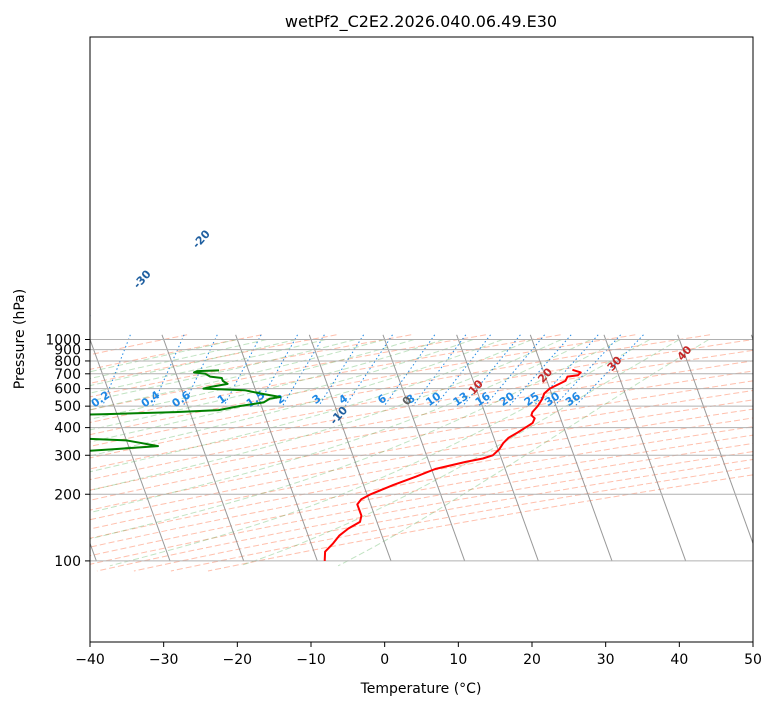 This screenshot has height=708, width=775. I want to click on y-axis-label: Pressure (hPa), so click(20, 339).